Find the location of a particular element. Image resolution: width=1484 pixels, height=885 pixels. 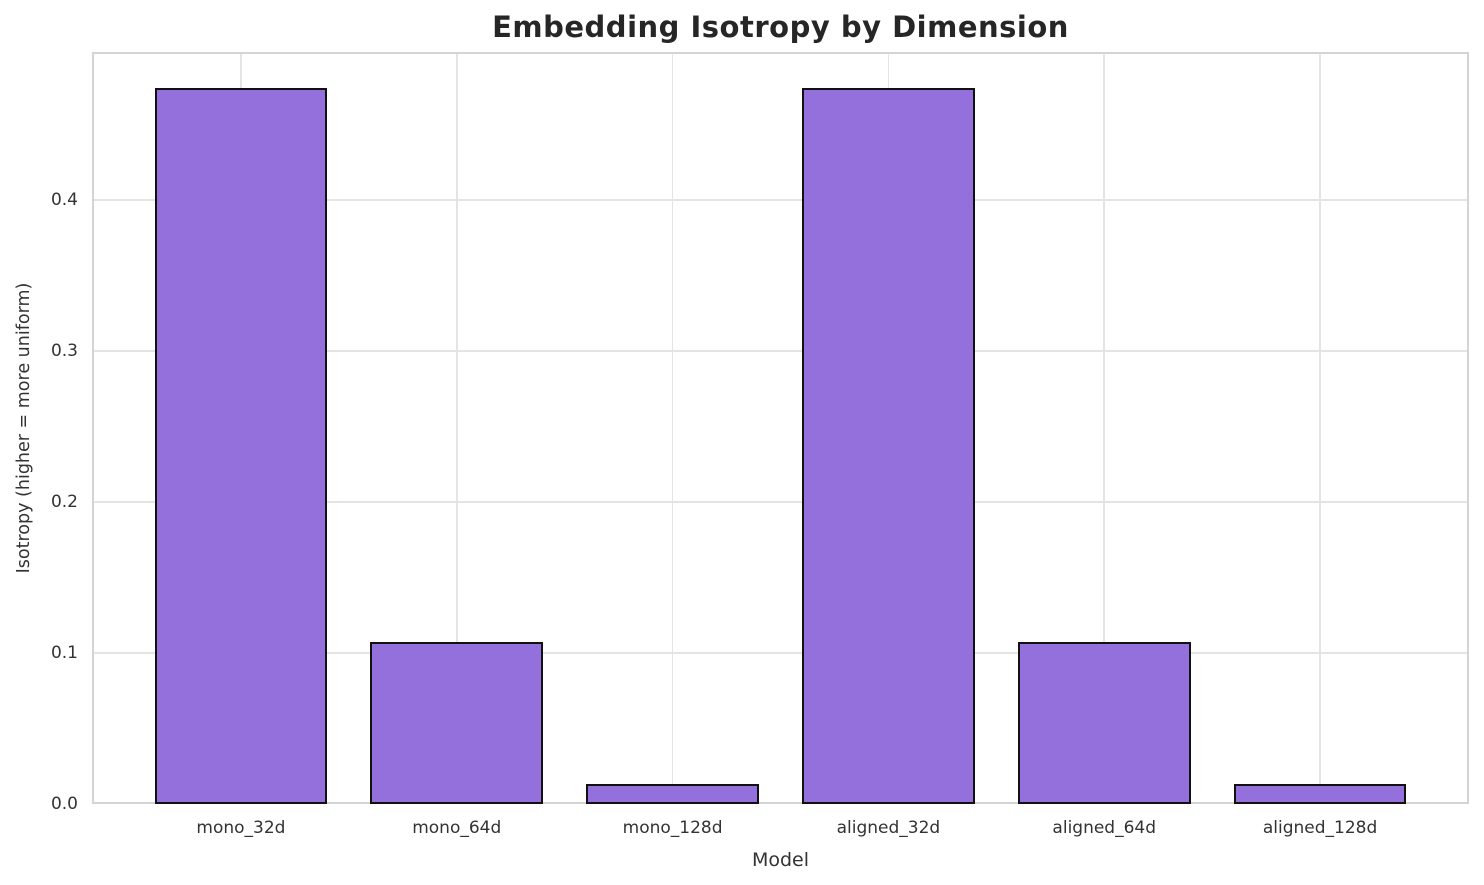

x-tick-label: aligned_128d is located at coordinates (1320, 828).